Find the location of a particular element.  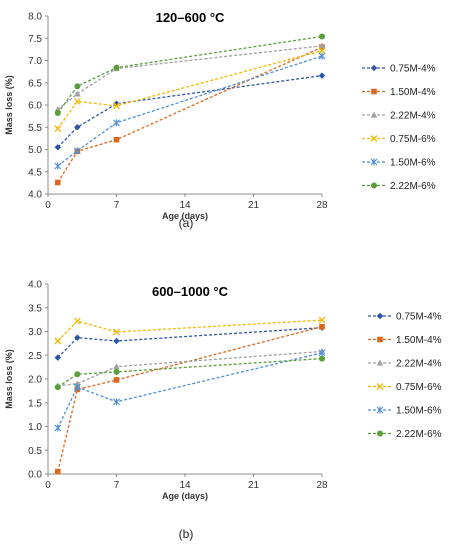

y-tick-label: 8.0 is located at coordinates (35, 17).